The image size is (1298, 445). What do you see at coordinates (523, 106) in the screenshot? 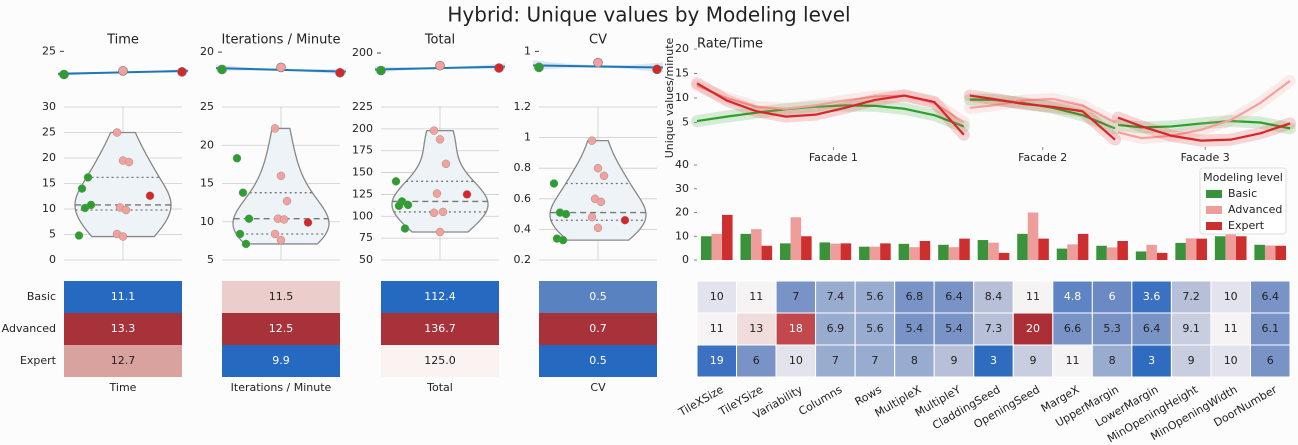
I see `y-tick-label: 1.2` at bounding box center [523, 106].